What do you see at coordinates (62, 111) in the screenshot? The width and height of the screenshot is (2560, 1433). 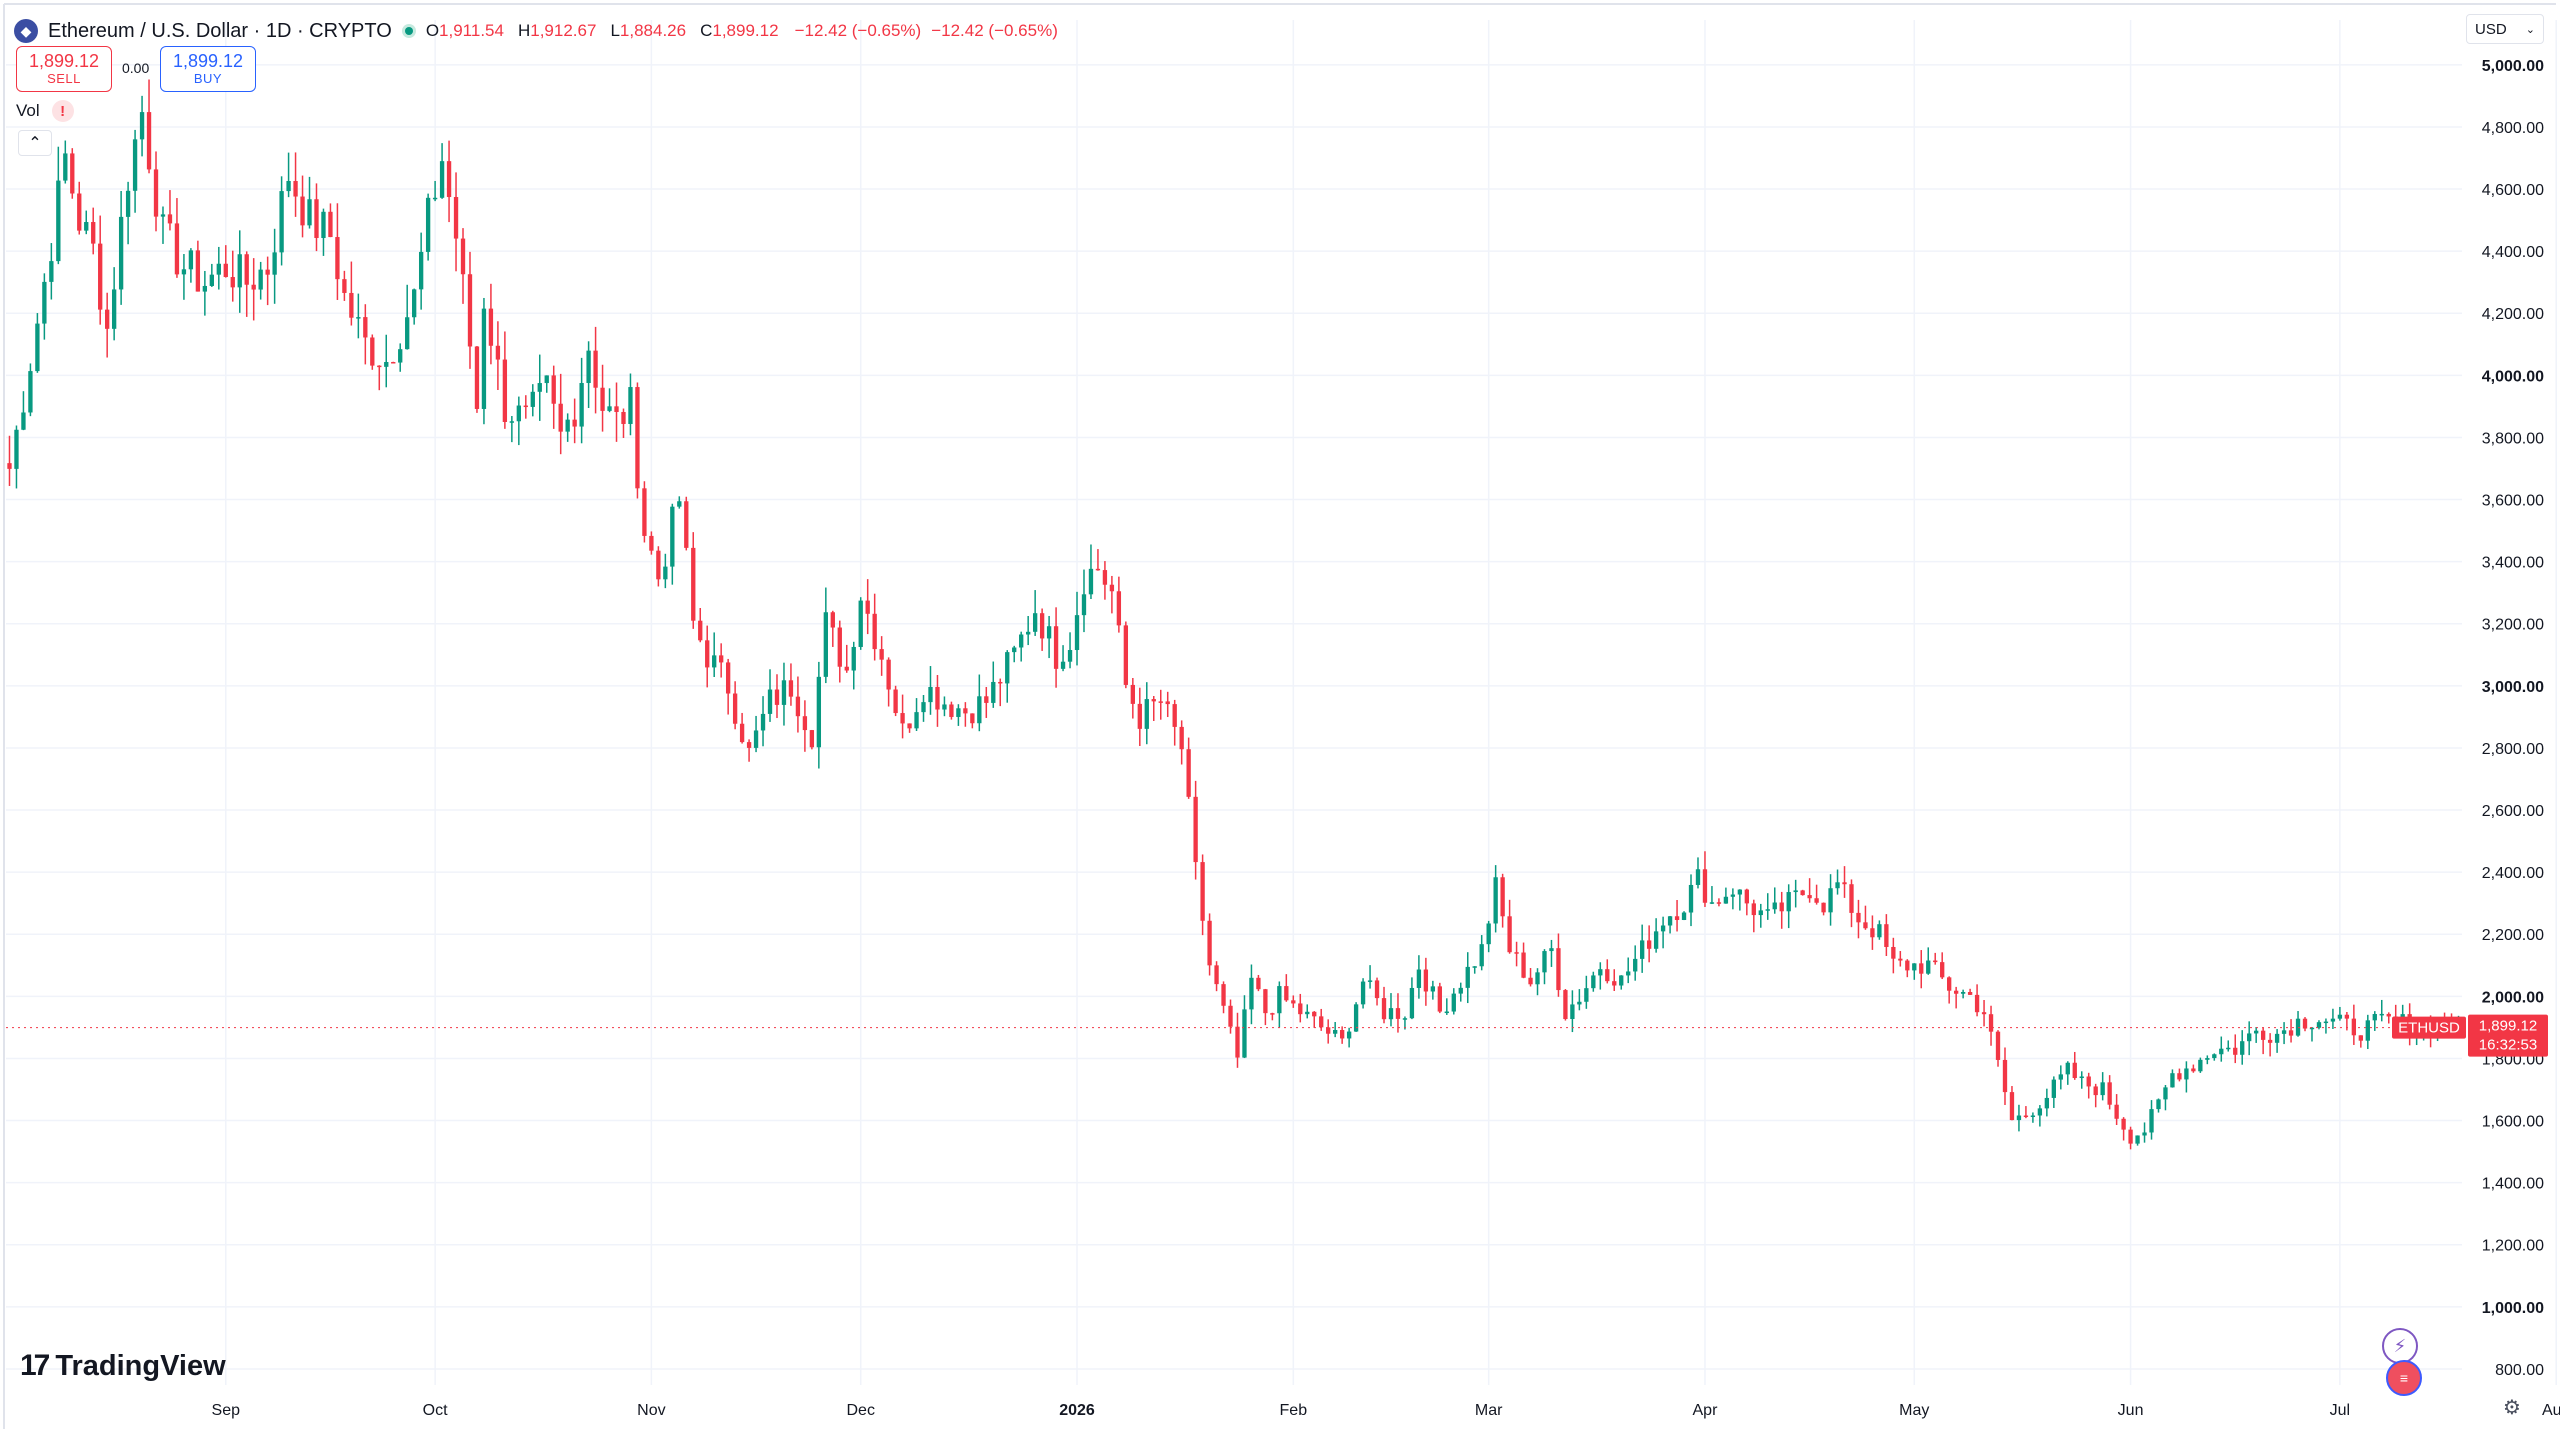 I see `warning-icon: !` at bounding box center [62, 111].